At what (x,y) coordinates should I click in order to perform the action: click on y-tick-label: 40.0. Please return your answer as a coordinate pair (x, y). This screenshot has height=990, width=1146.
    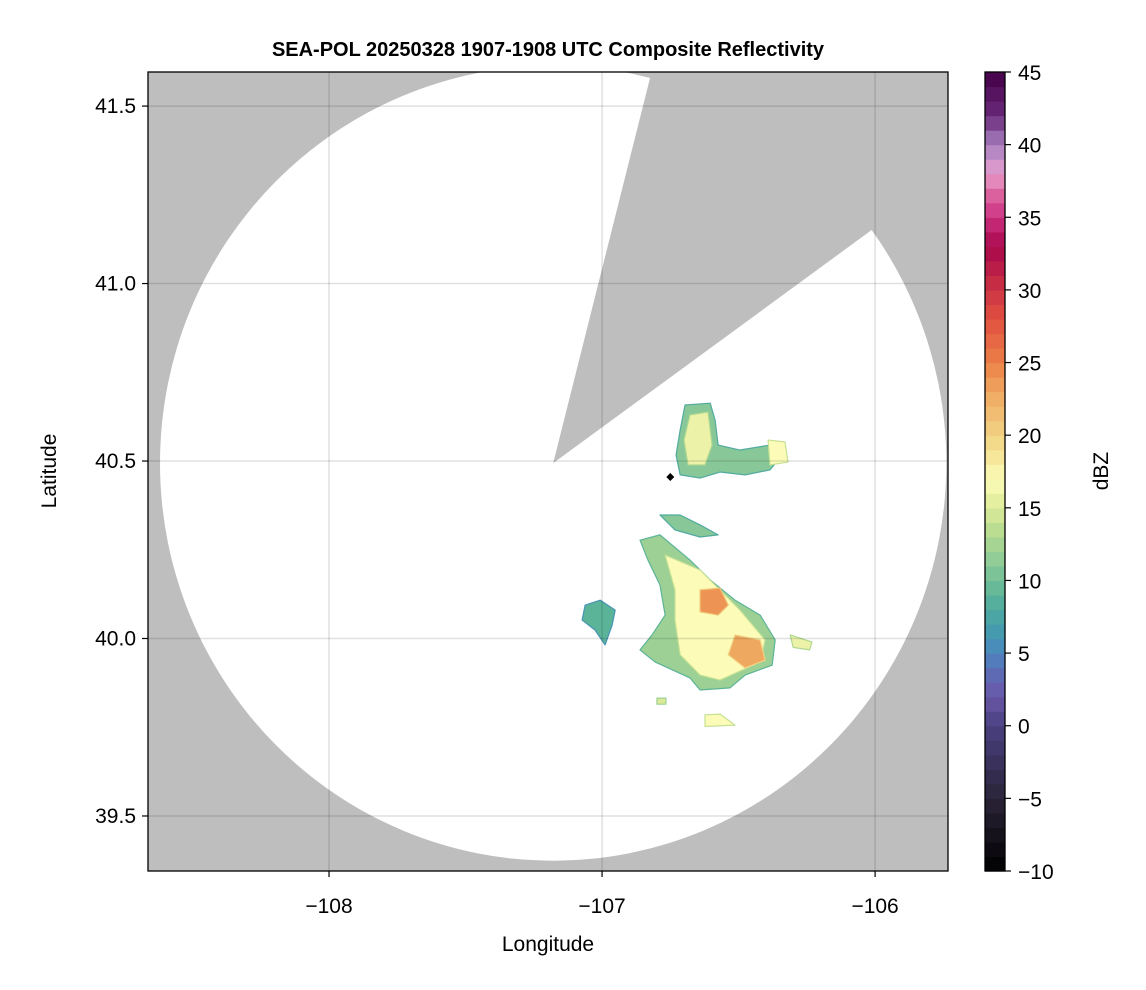
    Looking at the image, I should click on (115, 639).